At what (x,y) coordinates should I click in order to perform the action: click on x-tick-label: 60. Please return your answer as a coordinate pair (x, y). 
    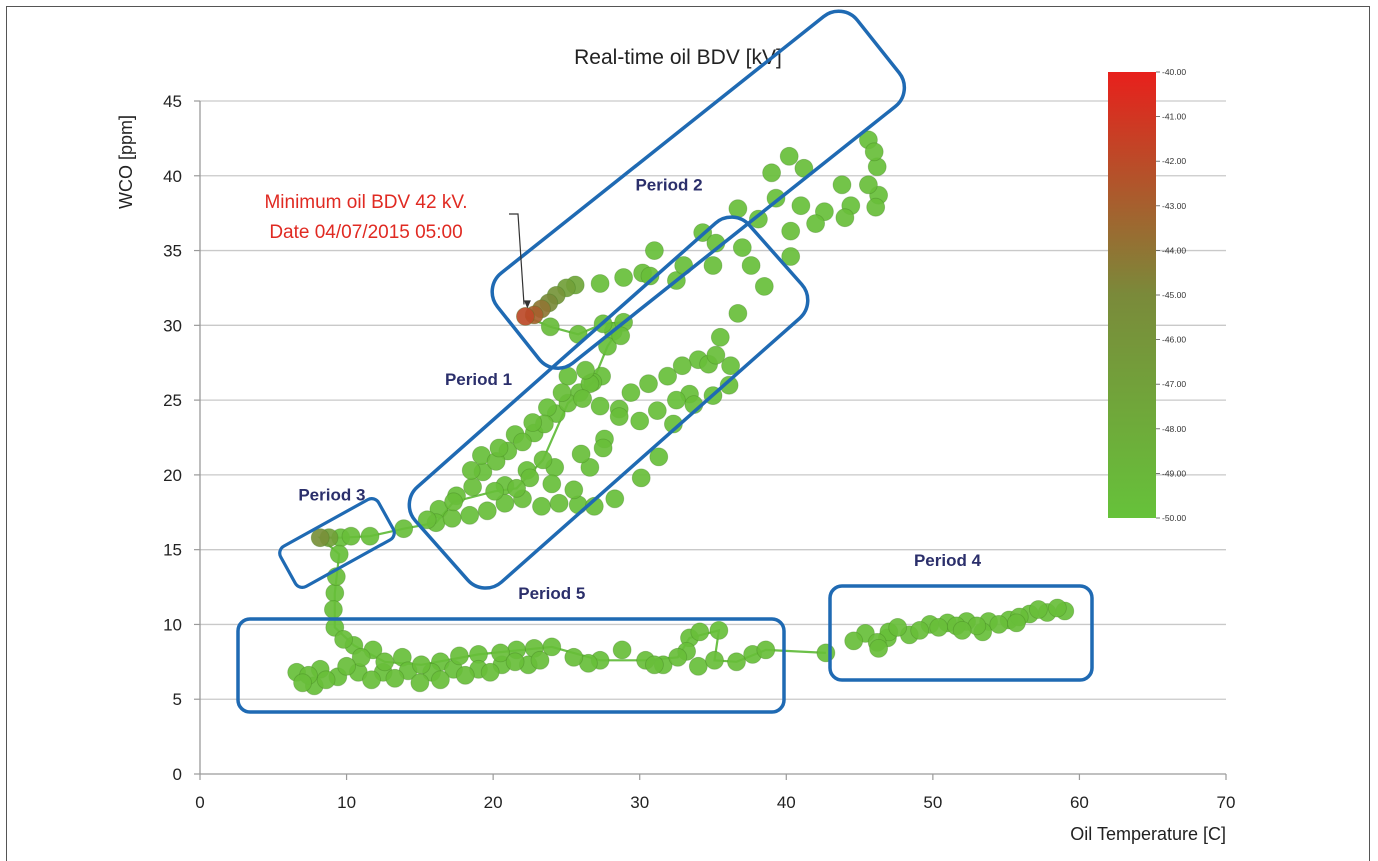
    Looking at the image, I should click on (1079, 802).